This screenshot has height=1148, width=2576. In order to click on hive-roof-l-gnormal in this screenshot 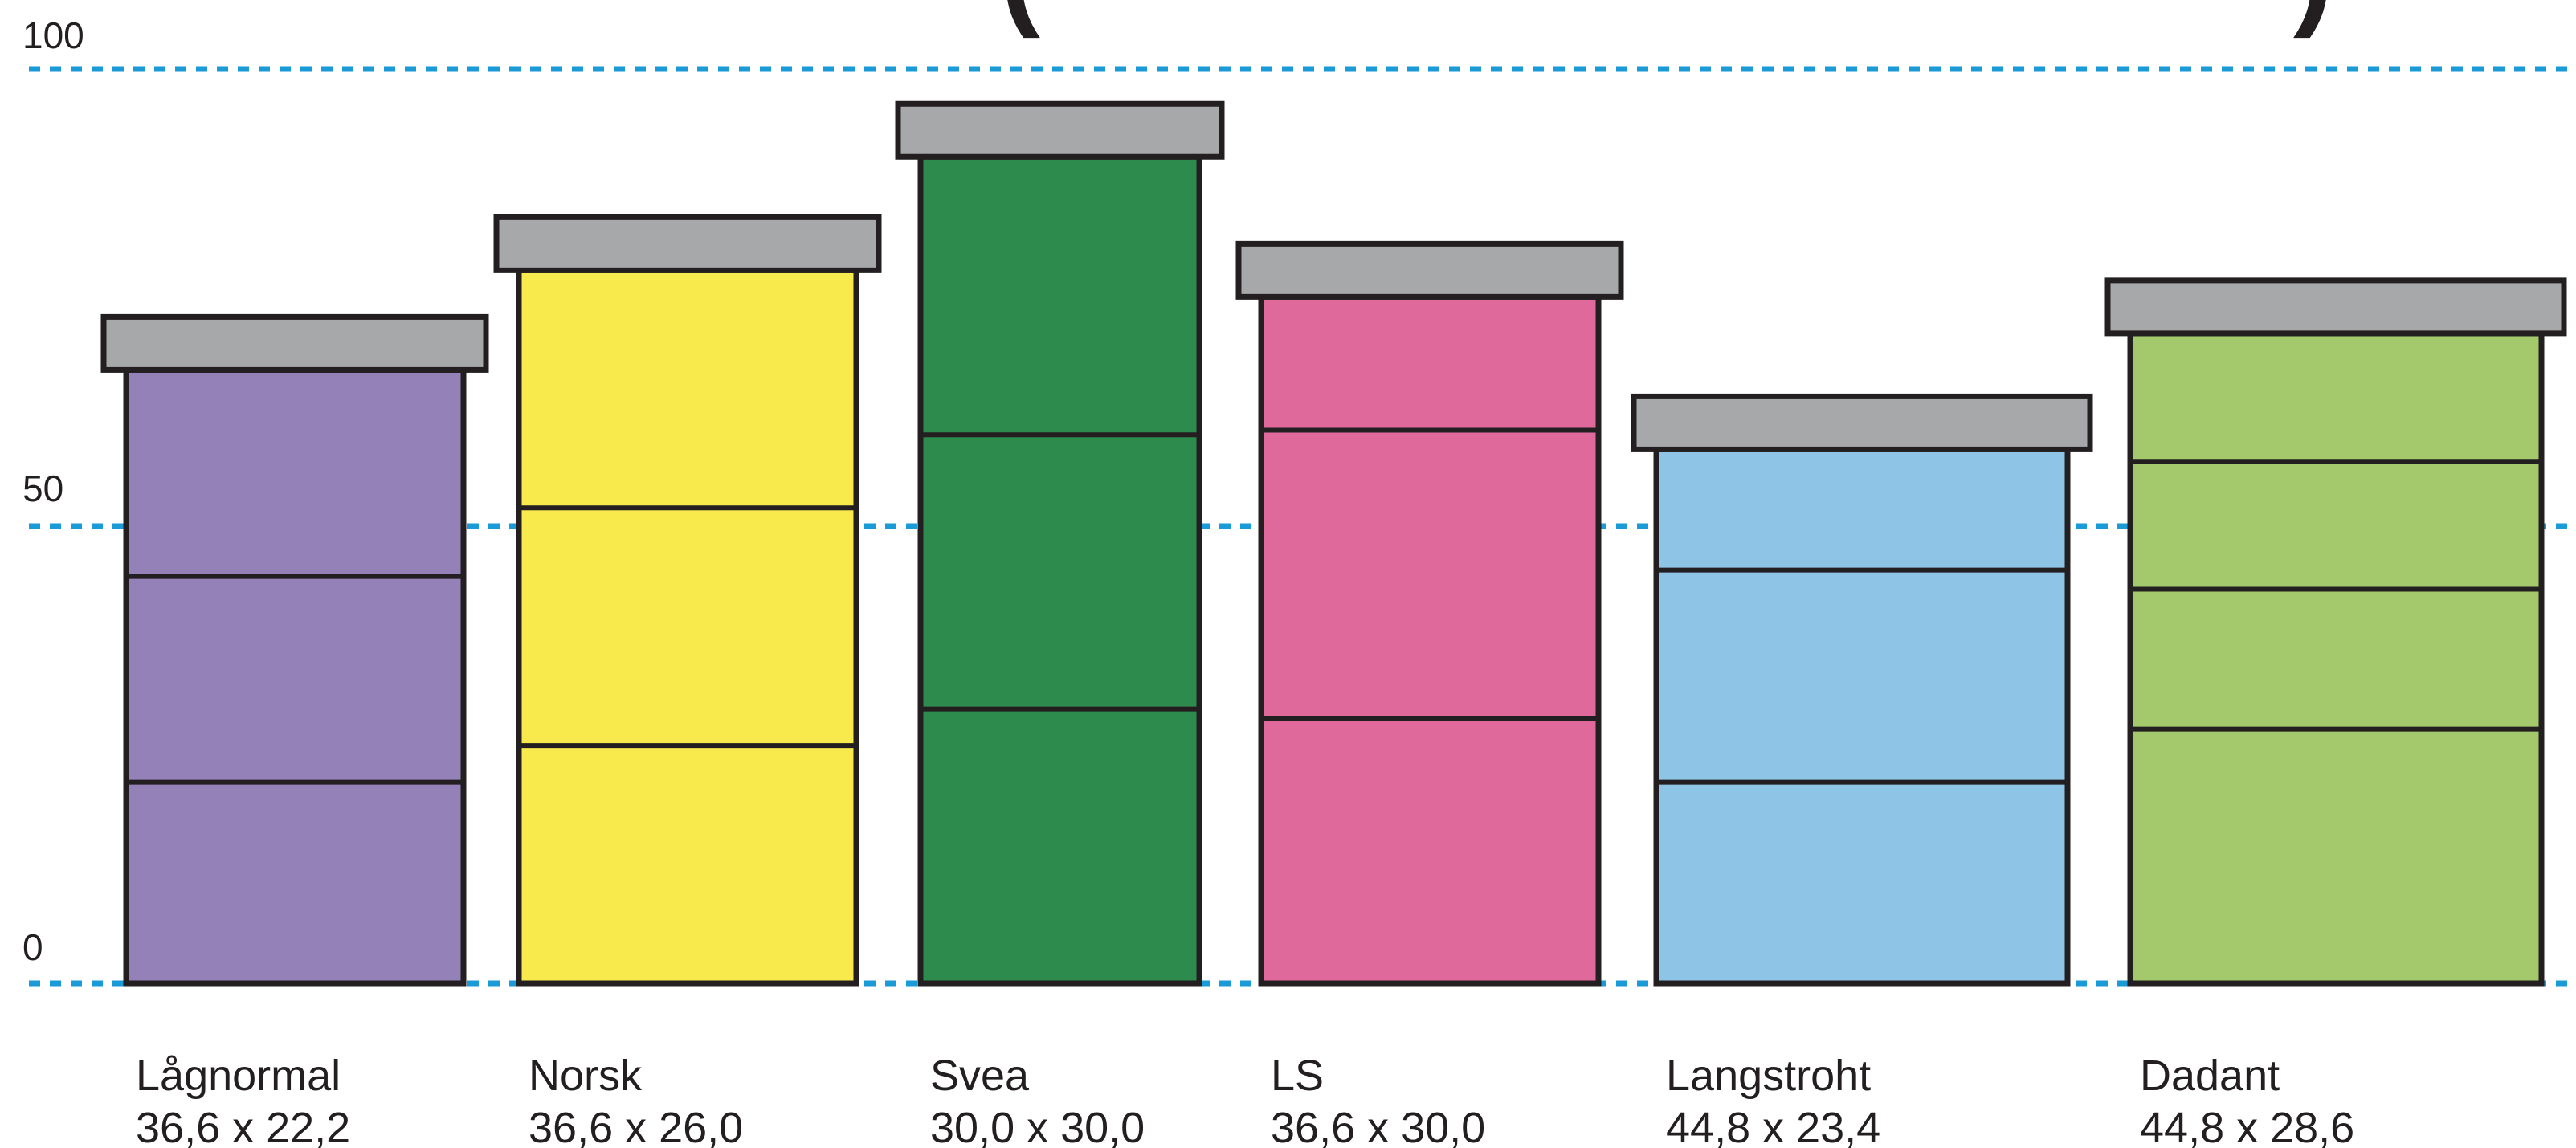, I will do `click(294, 343)`.